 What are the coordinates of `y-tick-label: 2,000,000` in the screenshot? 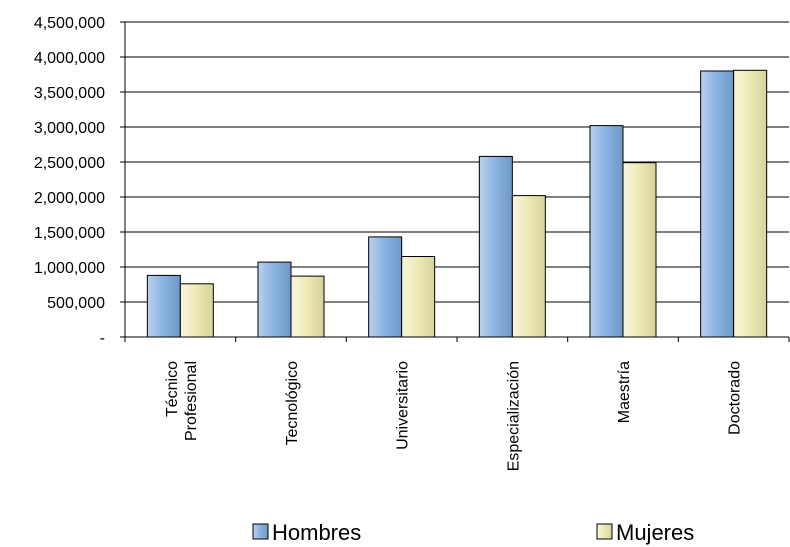 It's located at (69, 198).